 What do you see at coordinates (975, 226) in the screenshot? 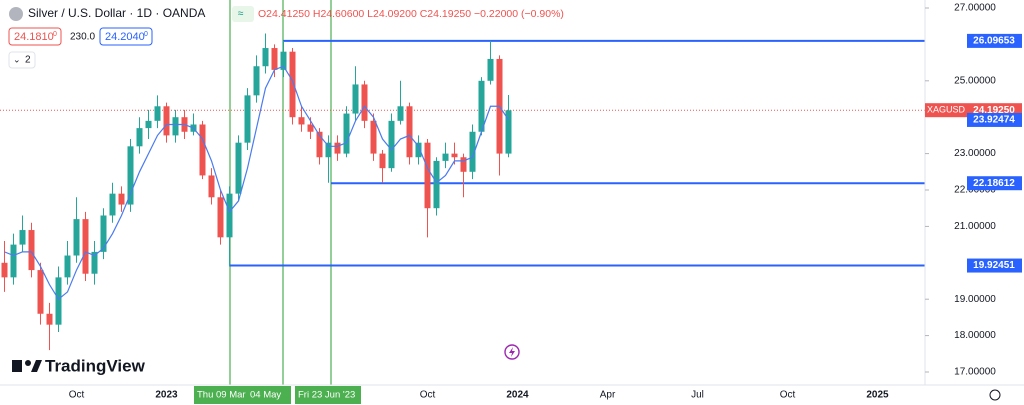
I see `y-tick-label: 21.00000` at bounding box center [975, 226].